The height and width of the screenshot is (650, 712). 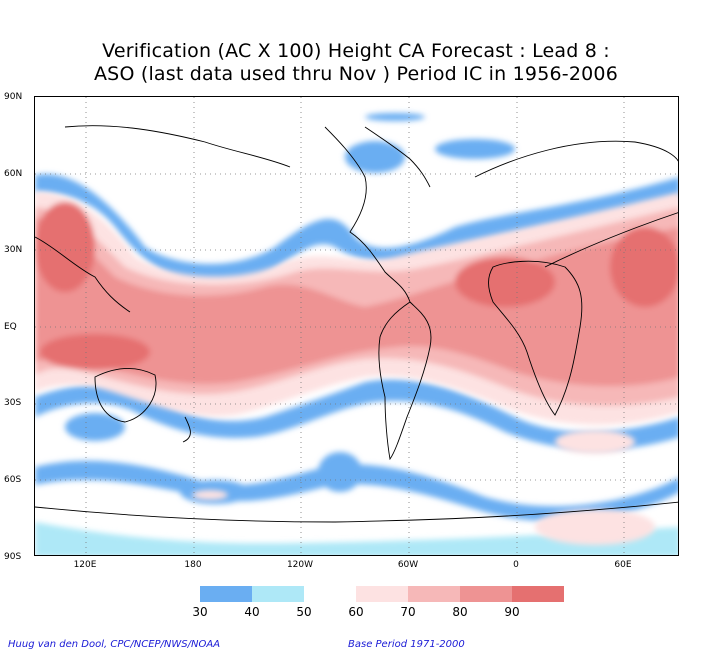 What do you see at coordinates (512, 612) in the screenshot?
I see `legend-label: 90` at bounding box center [512, 612].